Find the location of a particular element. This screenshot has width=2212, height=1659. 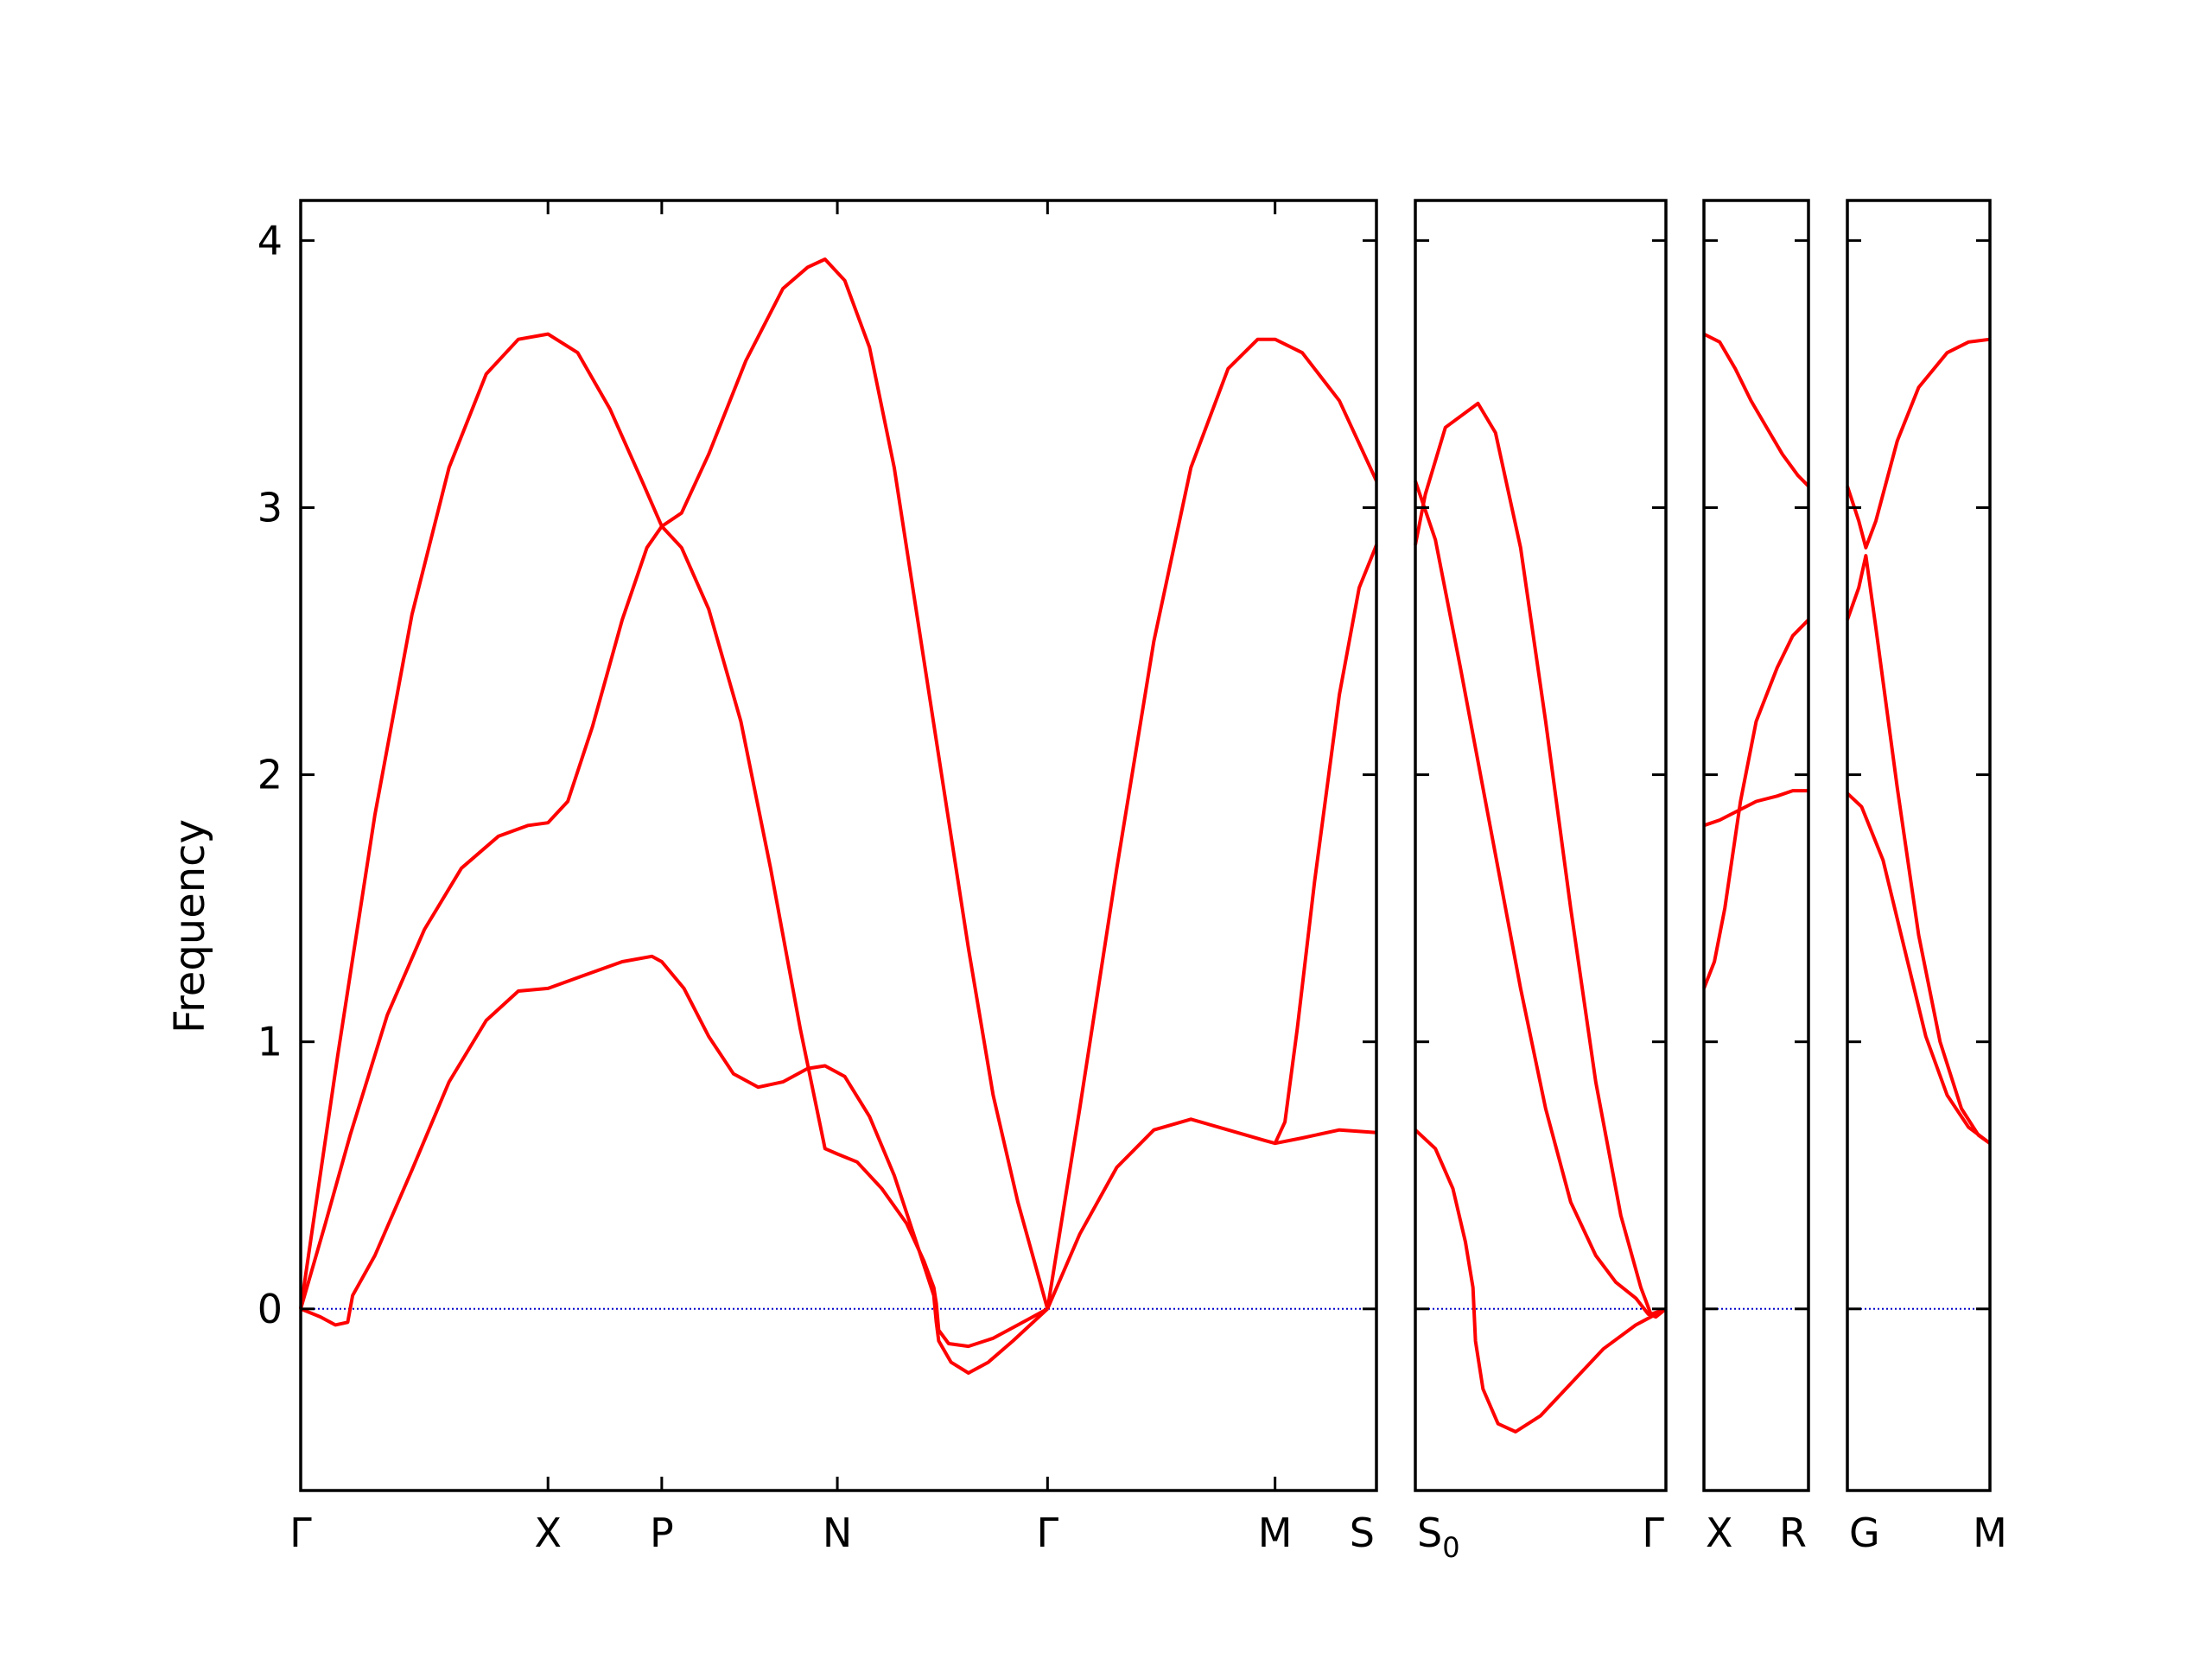

y-tick-label: 3 is located at coordinates (270, 507).